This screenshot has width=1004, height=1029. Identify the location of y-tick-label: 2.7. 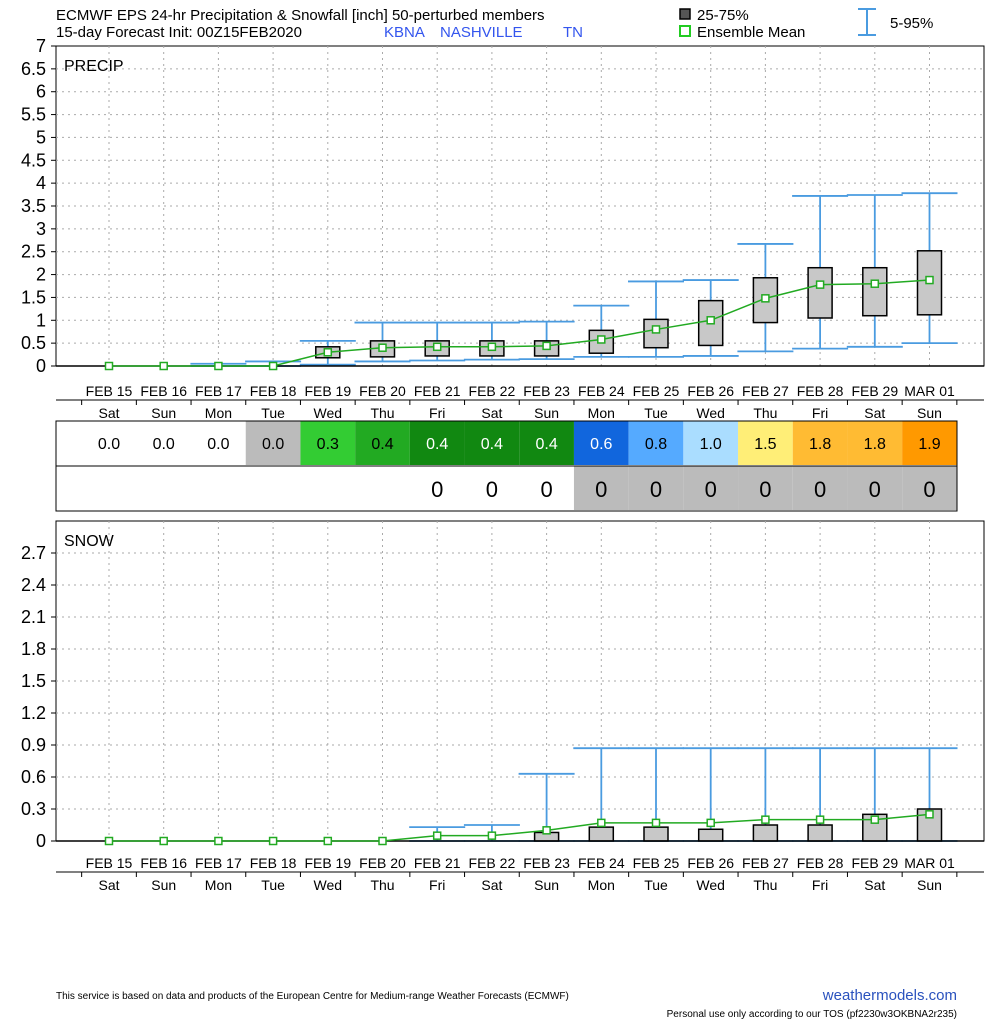
(33, 553).